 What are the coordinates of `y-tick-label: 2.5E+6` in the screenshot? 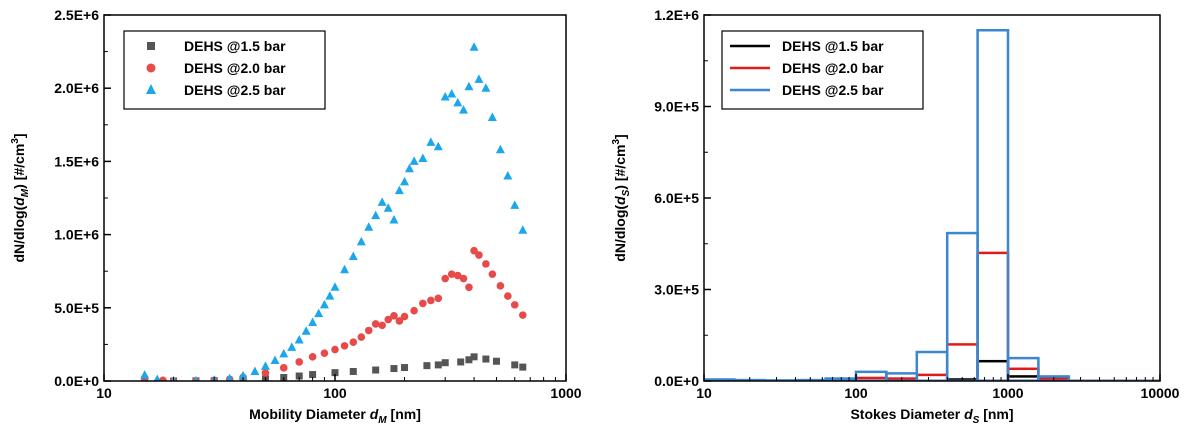 It's located at (76, 15).